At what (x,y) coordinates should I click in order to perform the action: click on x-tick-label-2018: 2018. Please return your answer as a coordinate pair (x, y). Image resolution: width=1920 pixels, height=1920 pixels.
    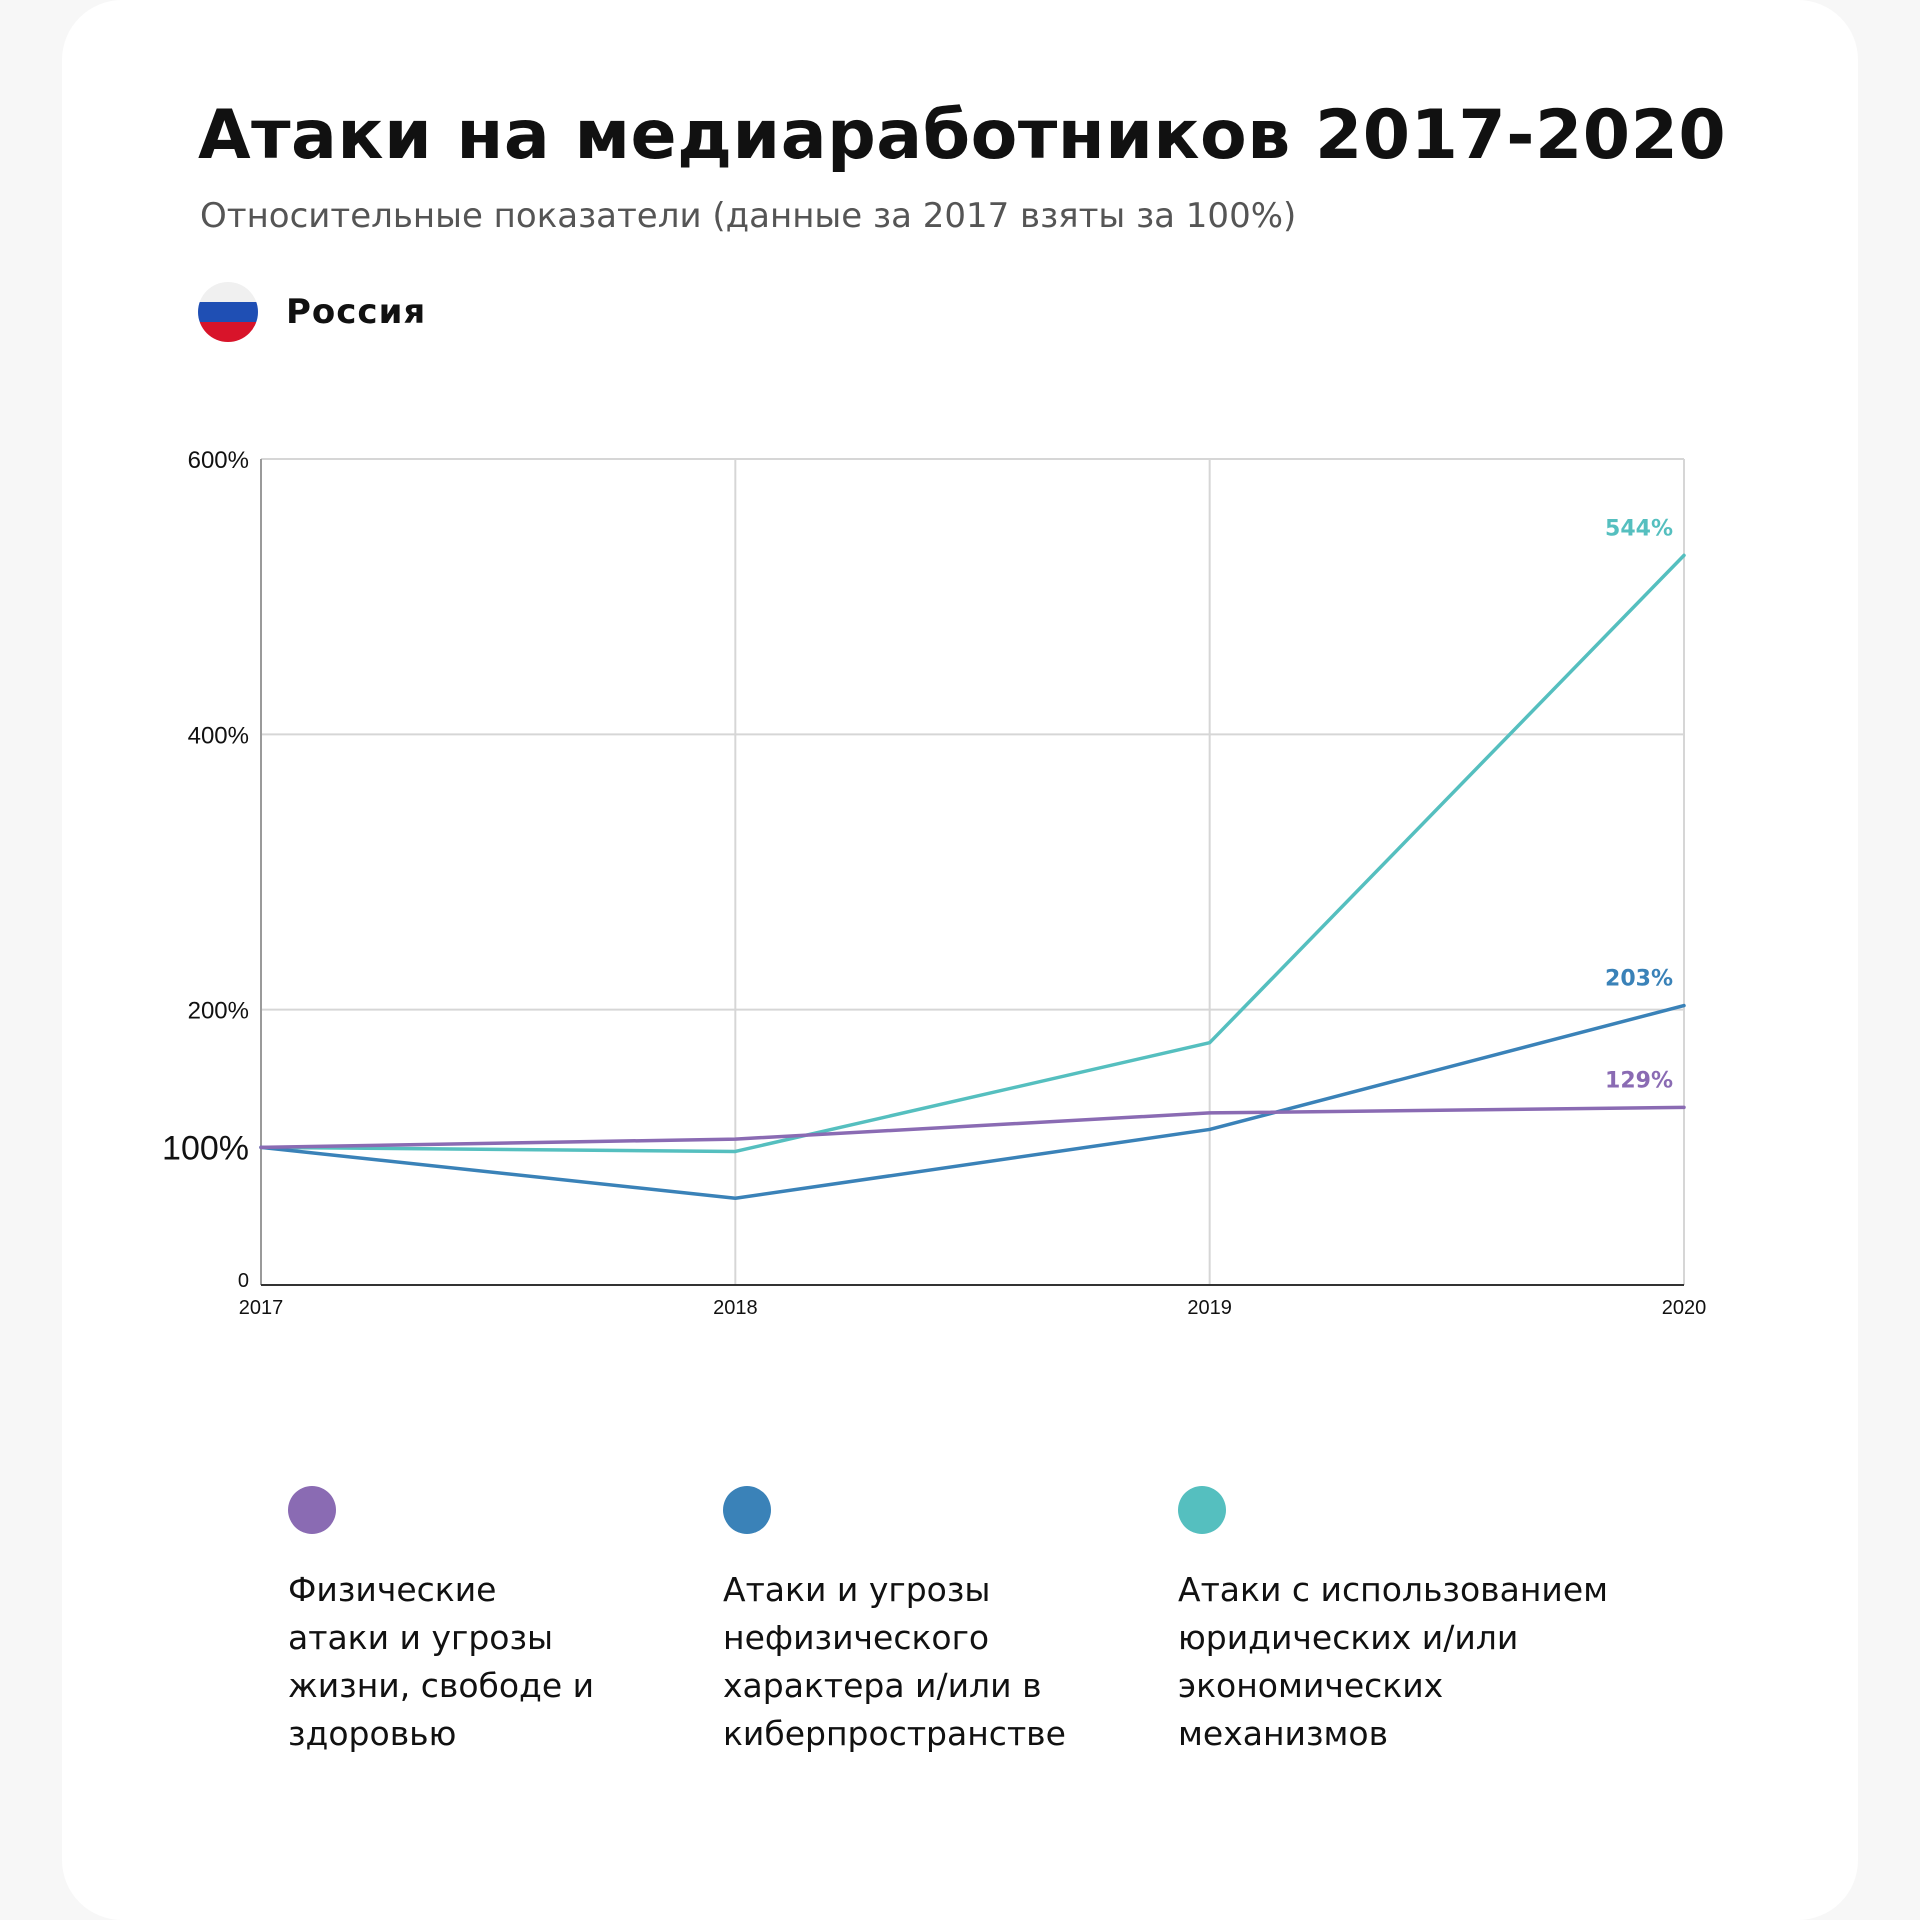
    Looking at the image, I should click on (735, 1308).